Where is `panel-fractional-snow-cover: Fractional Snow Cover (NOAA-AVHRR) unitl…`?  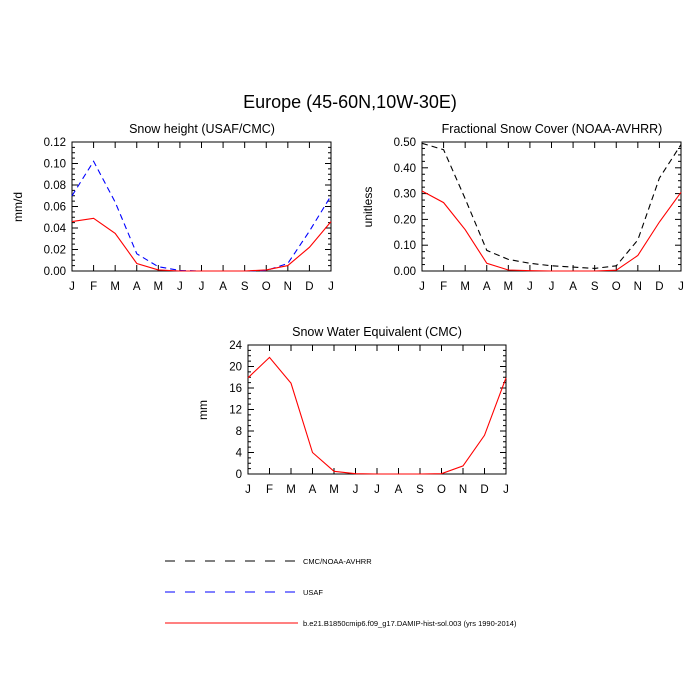 panel-fractional-snow-cover: Fractional Snow Cover (NOAA-AVHRR) unitl… is located at coordinates (522, 207).